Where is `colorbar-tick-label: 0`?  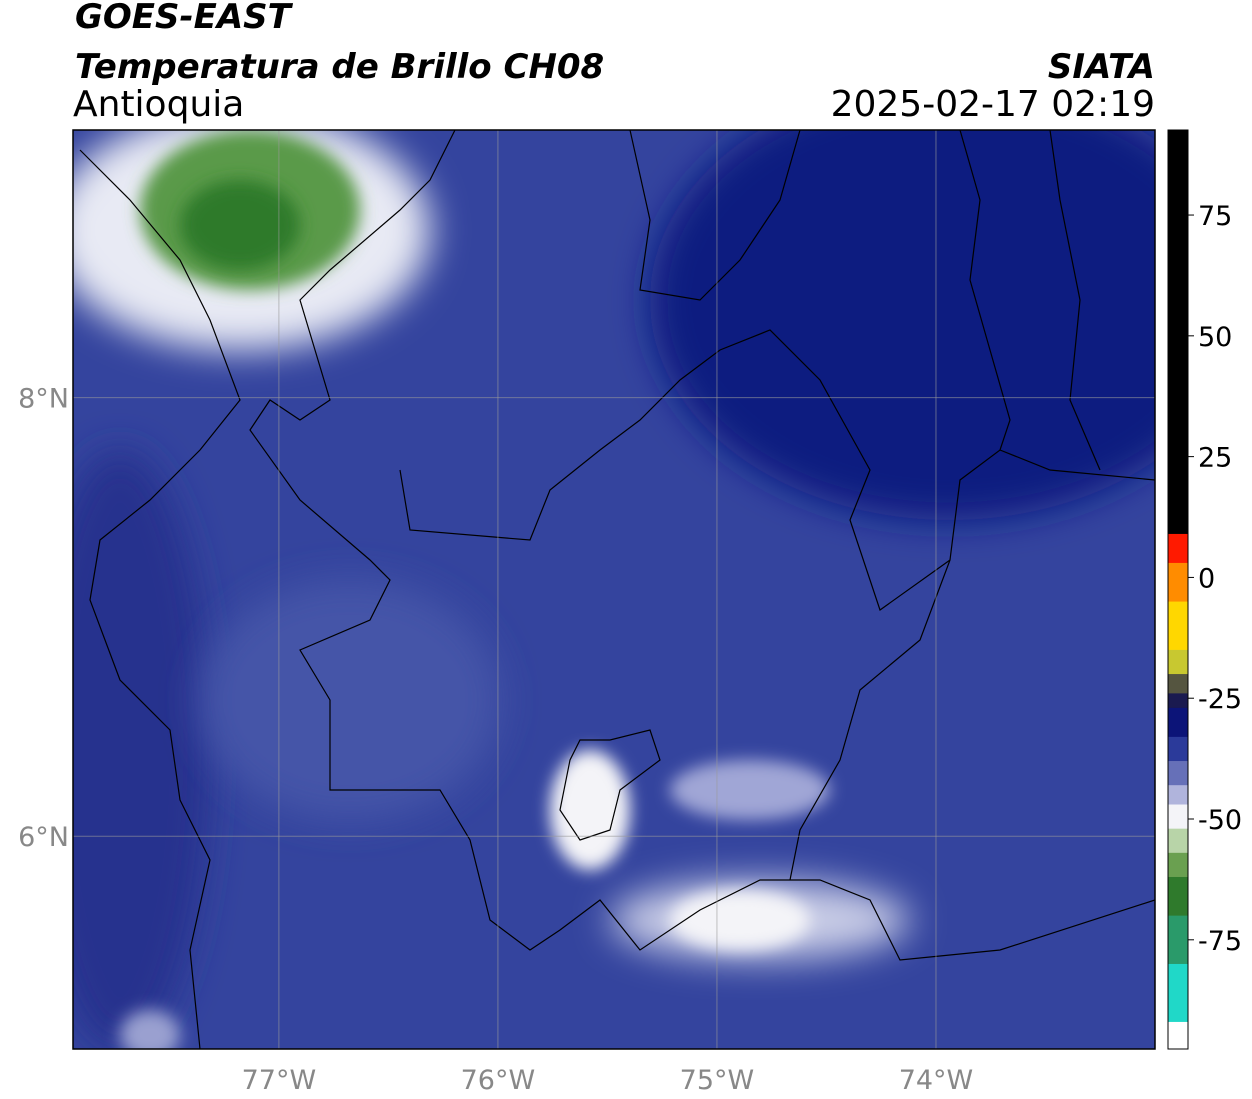
colorbar-tick-label: 0 is located at coordinates (1206, 578).